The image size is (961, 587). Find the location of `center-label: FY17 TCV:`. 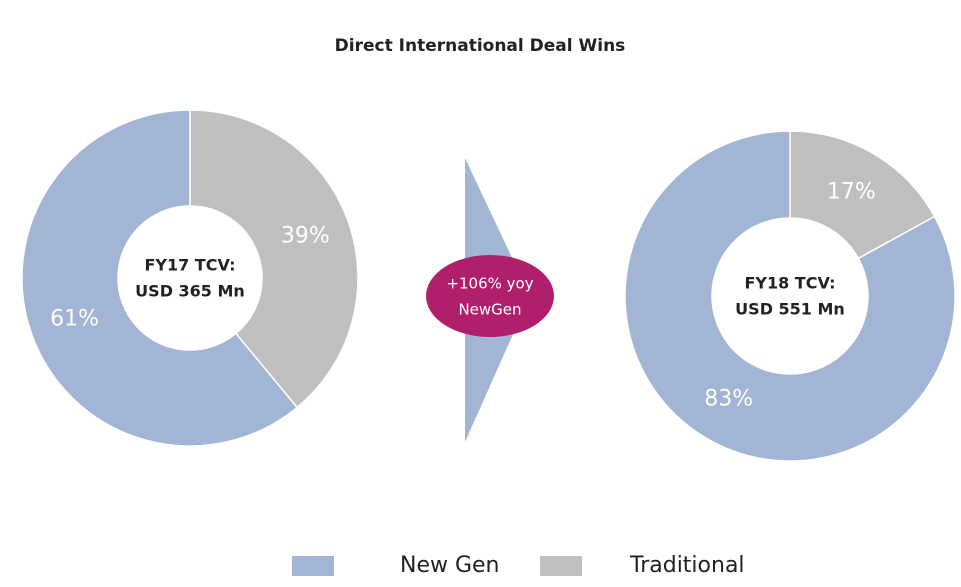

center-label: FY17 TCV: is located at coordinates (189, 265).